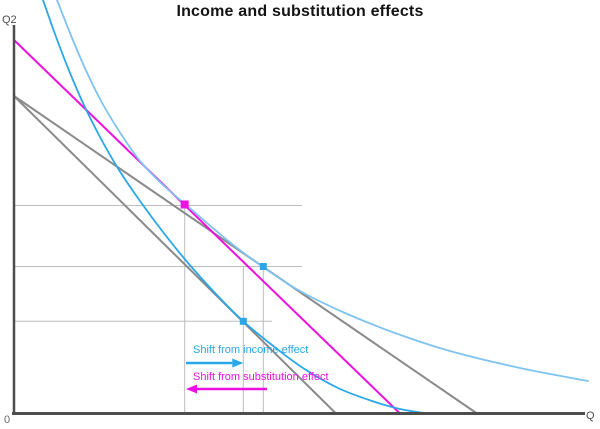 The width and height of the screenshot is (600, 429). I want to click on x-axis-label: Q, so click(590, 416).